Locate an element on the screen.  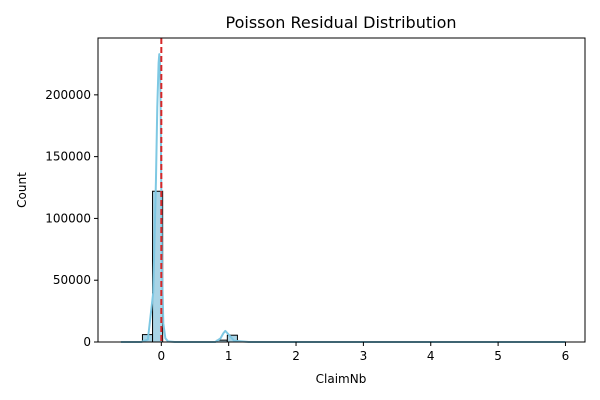
chart-title: Poisson Residual Distribution is located at coordinates (341, 22).